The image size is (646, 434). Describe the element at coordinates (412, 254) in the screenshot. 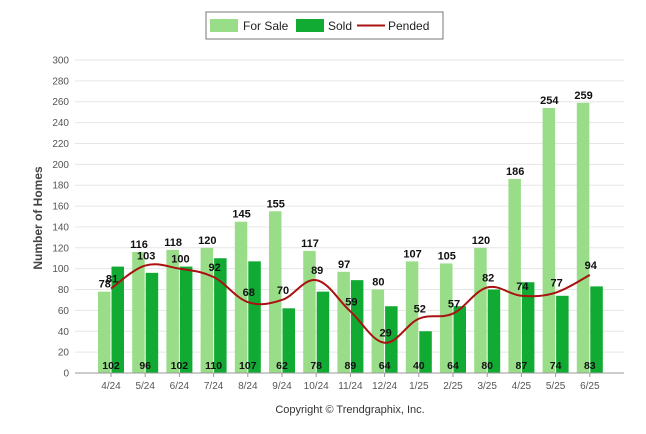

I see `data-label-for-sale: 107` at that location.